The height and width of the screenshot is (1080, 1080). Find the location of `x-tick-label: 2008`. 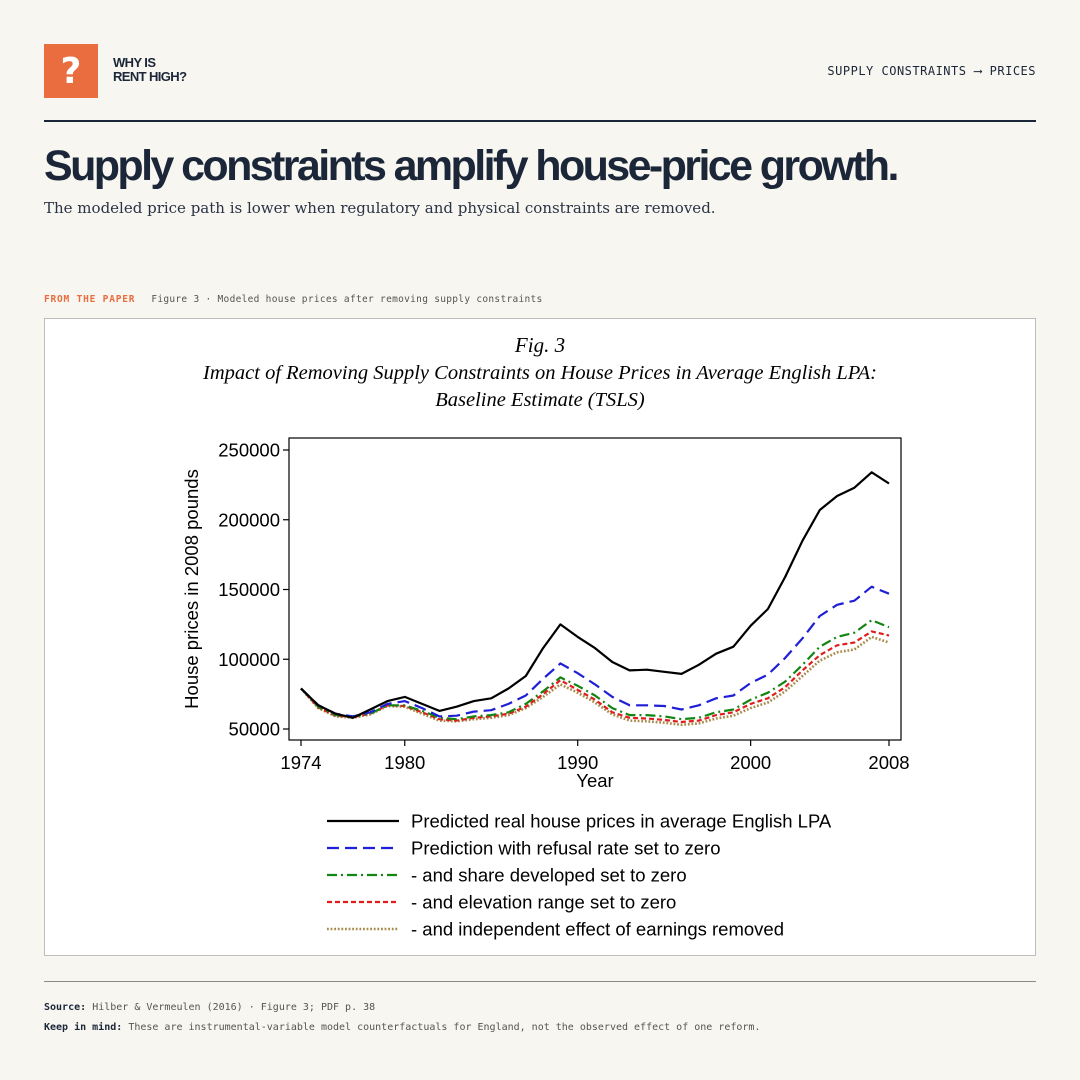

x-tick-label: 2008 is located at coordinates (888, 762).